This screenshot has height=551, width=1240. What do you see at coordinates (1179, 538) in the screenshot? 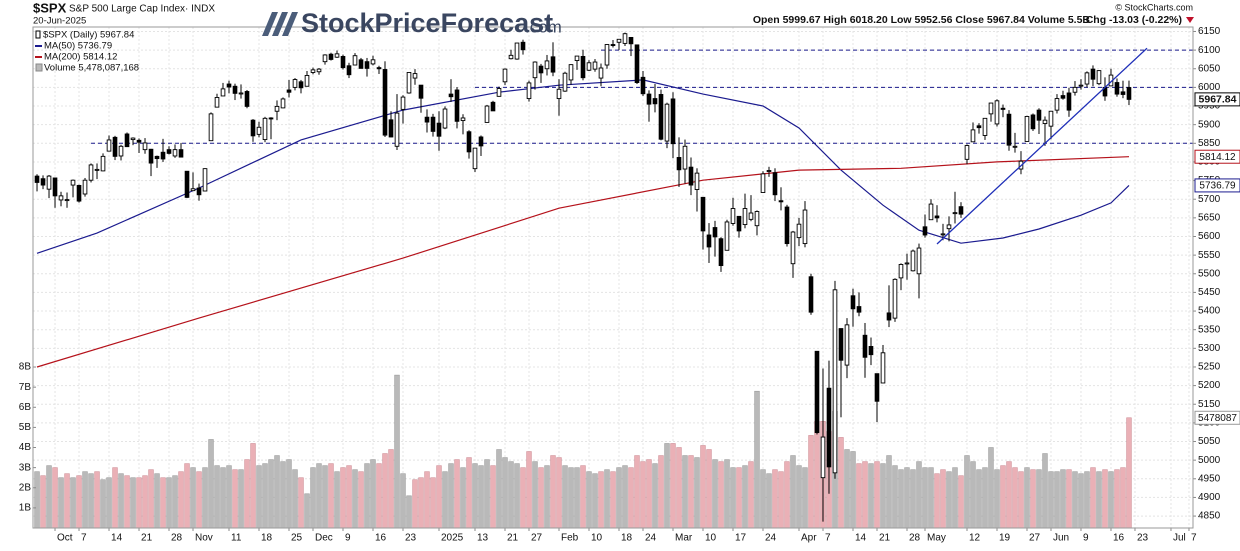
I see `x-tick-label: Jul` at bounding box center [1179, 538].